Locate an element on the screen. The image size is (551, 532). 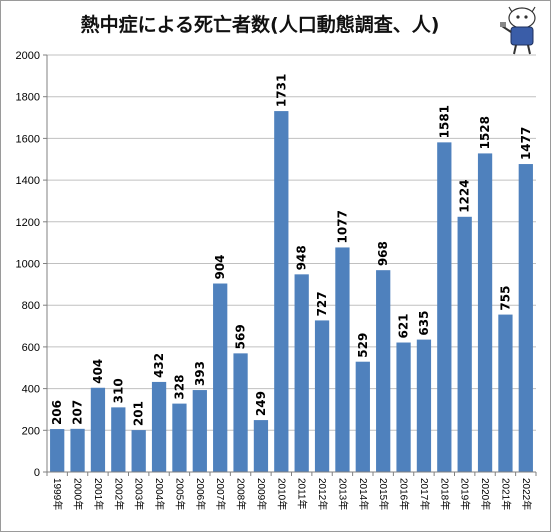
x-tick-label: 2017年 is located at coordinates (424, 494).